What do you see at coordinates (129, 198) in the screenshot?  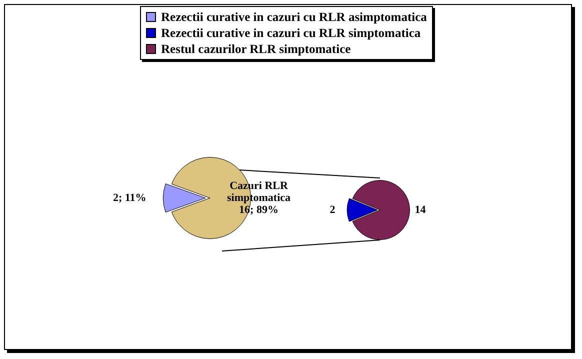 I see `data-label: 2; 11%` at bounding box center [129, 198].